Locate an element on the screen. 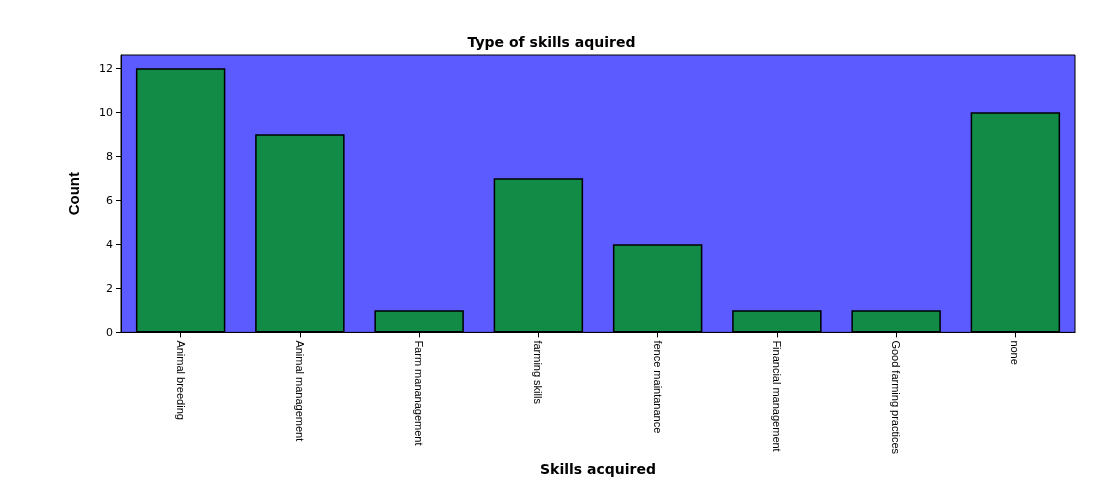  y-tick-label: 12 is located at coordinates (106, 68).